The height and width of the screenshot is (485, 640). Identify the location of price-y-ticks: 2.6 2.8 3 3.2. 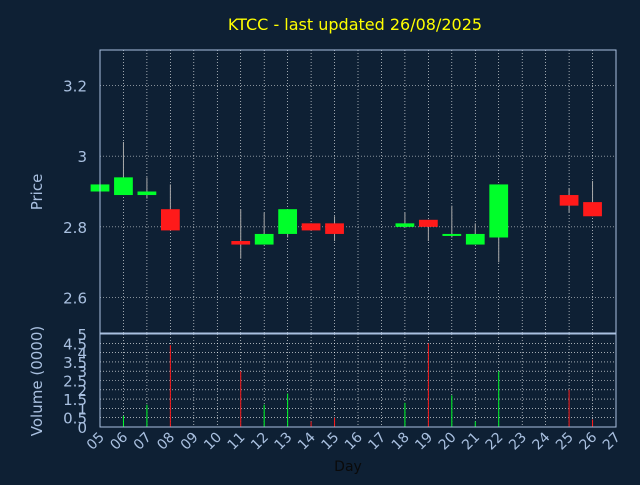
(75, 192).